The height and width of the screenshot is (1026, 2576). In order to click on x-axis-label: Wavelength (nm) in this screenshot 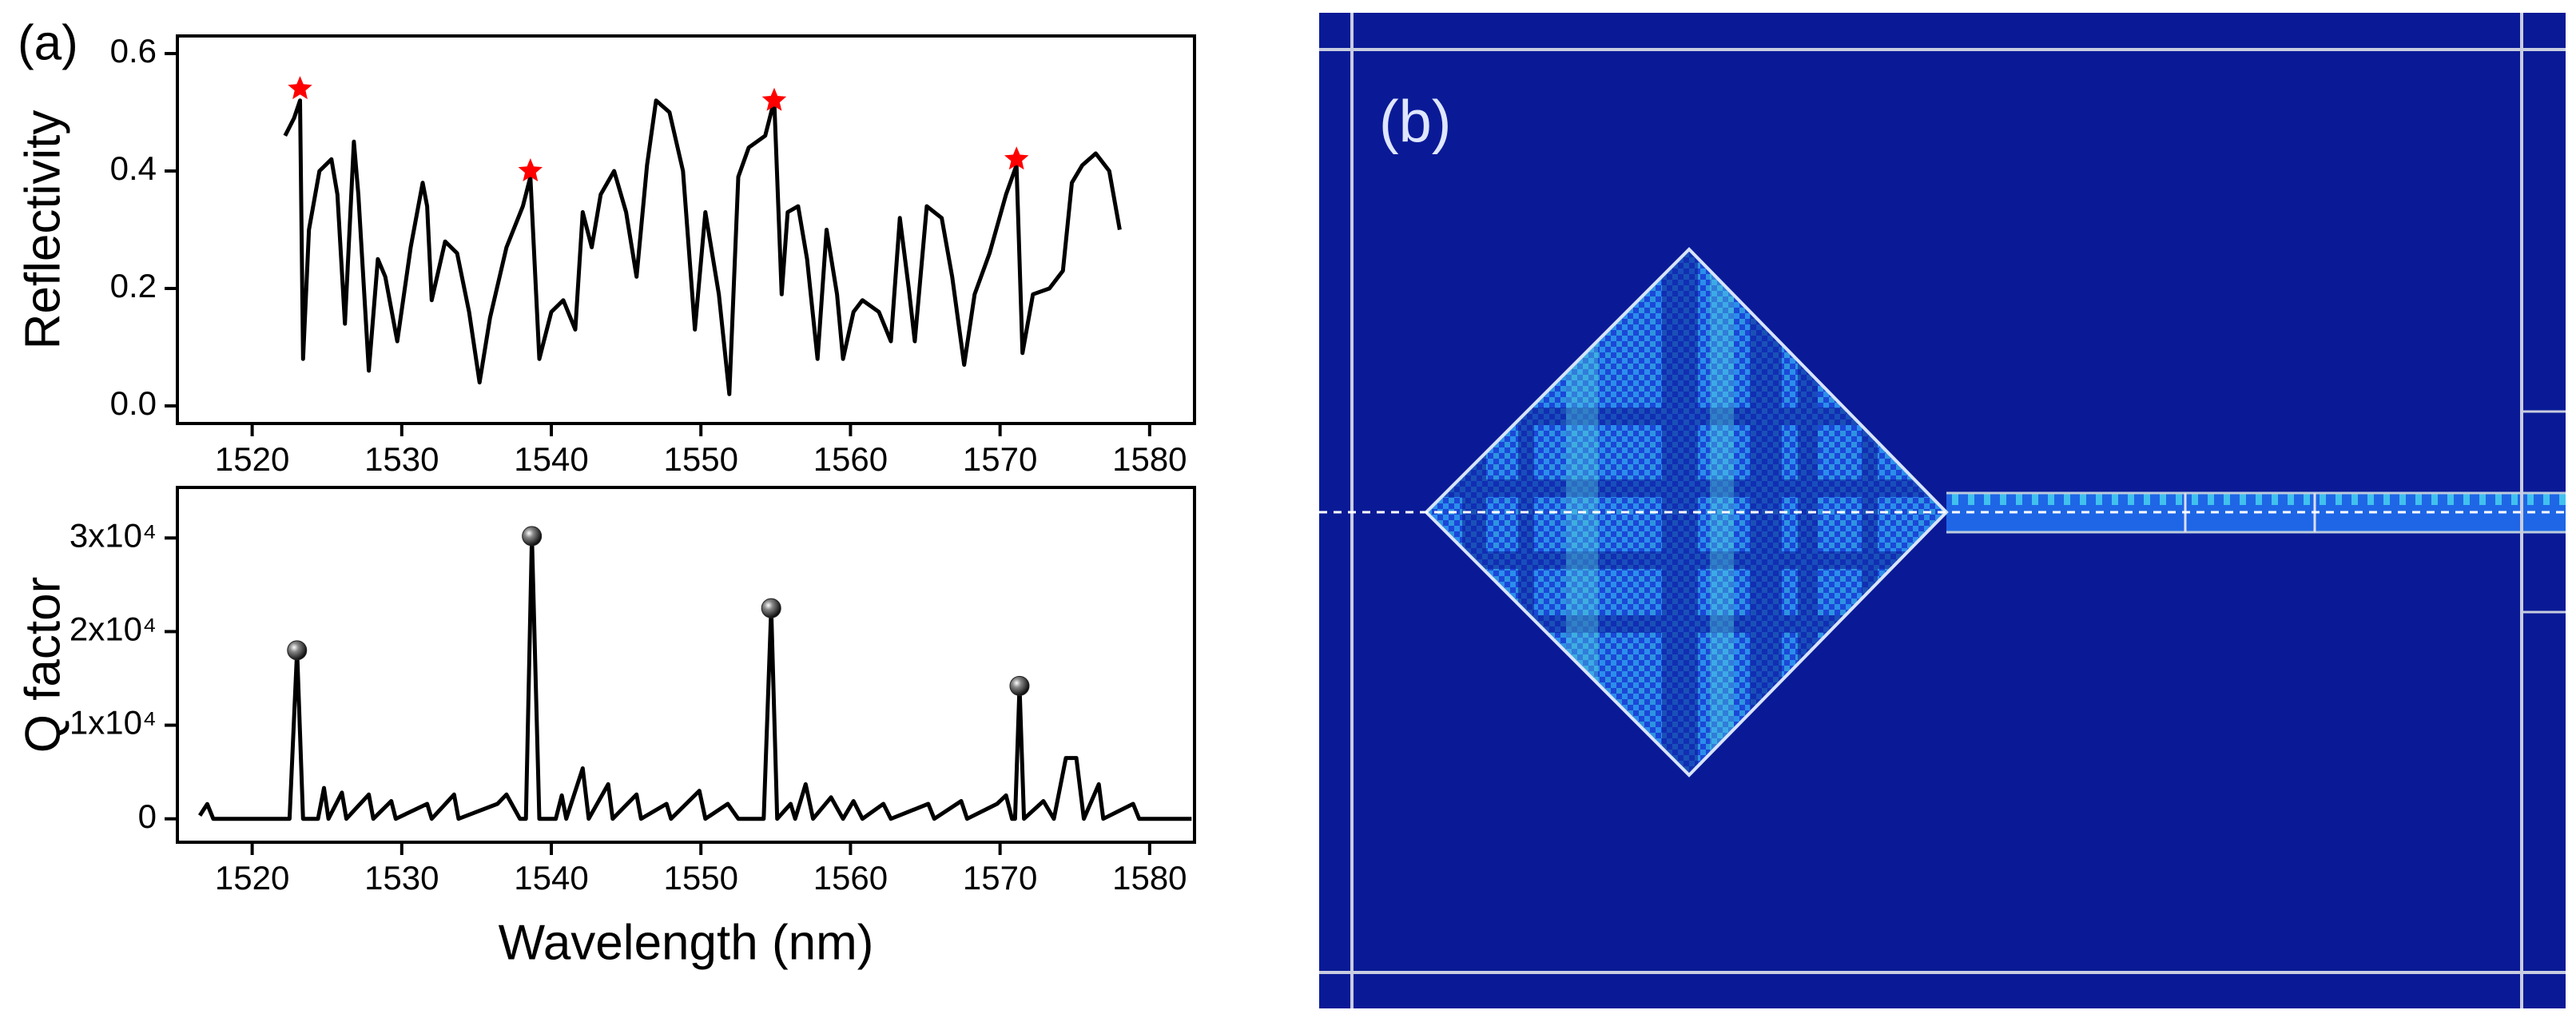, I will do `click(686, 942)`.